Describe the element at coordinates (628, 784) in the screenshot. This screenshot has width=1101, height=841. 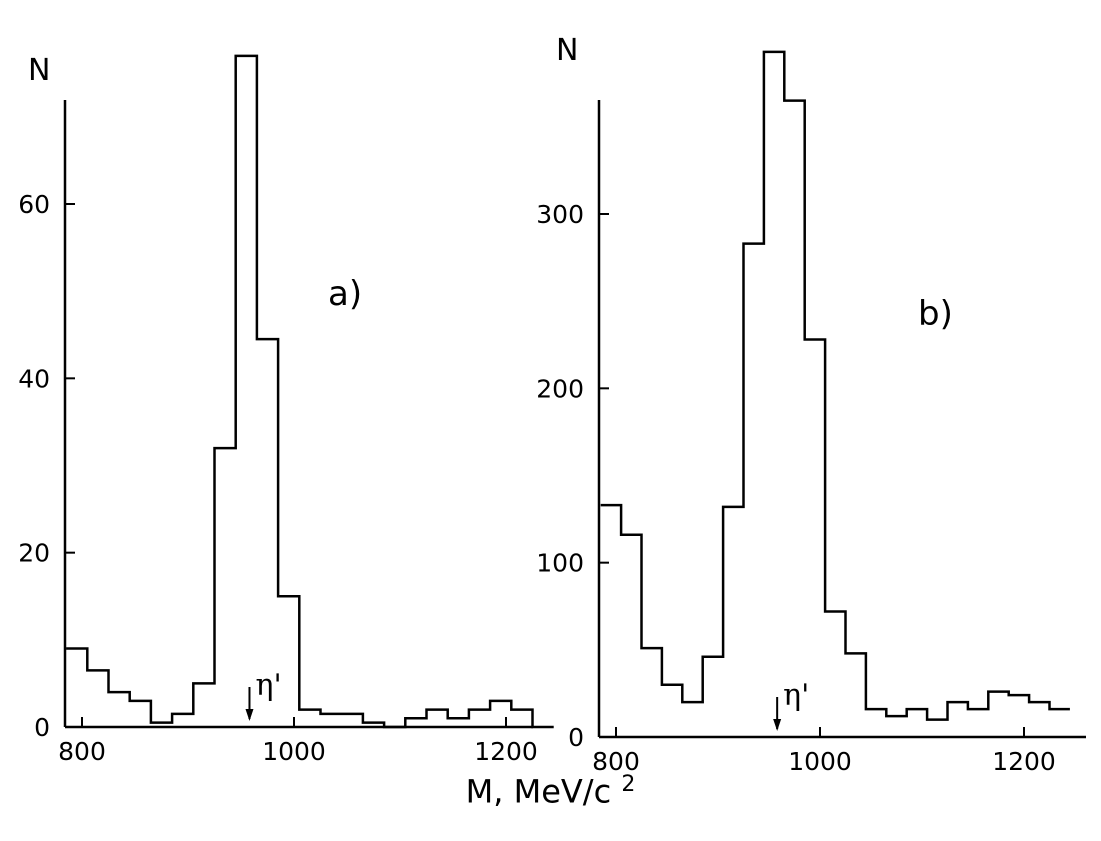
I see `x-axis-label-superscript: 2` at that location.